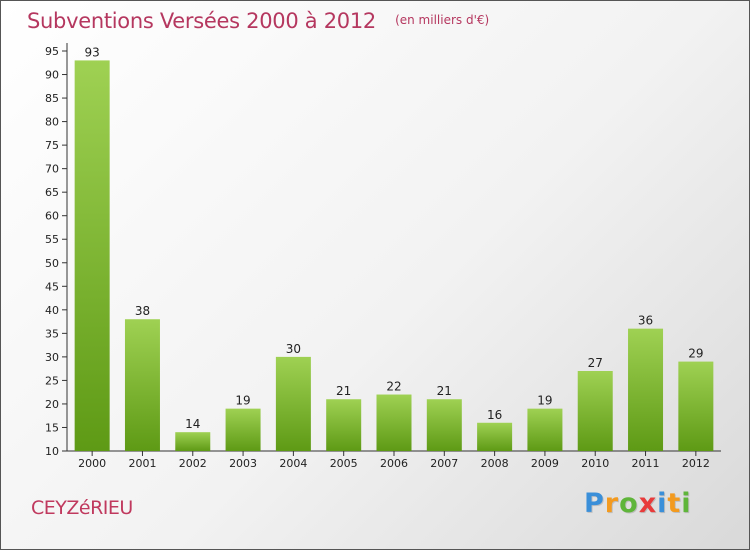 This screenshot has height=551, width=750. Describe the element at coordinates (344, 463) in the screenshot. I see `x-tick-label: 2005` at that location.